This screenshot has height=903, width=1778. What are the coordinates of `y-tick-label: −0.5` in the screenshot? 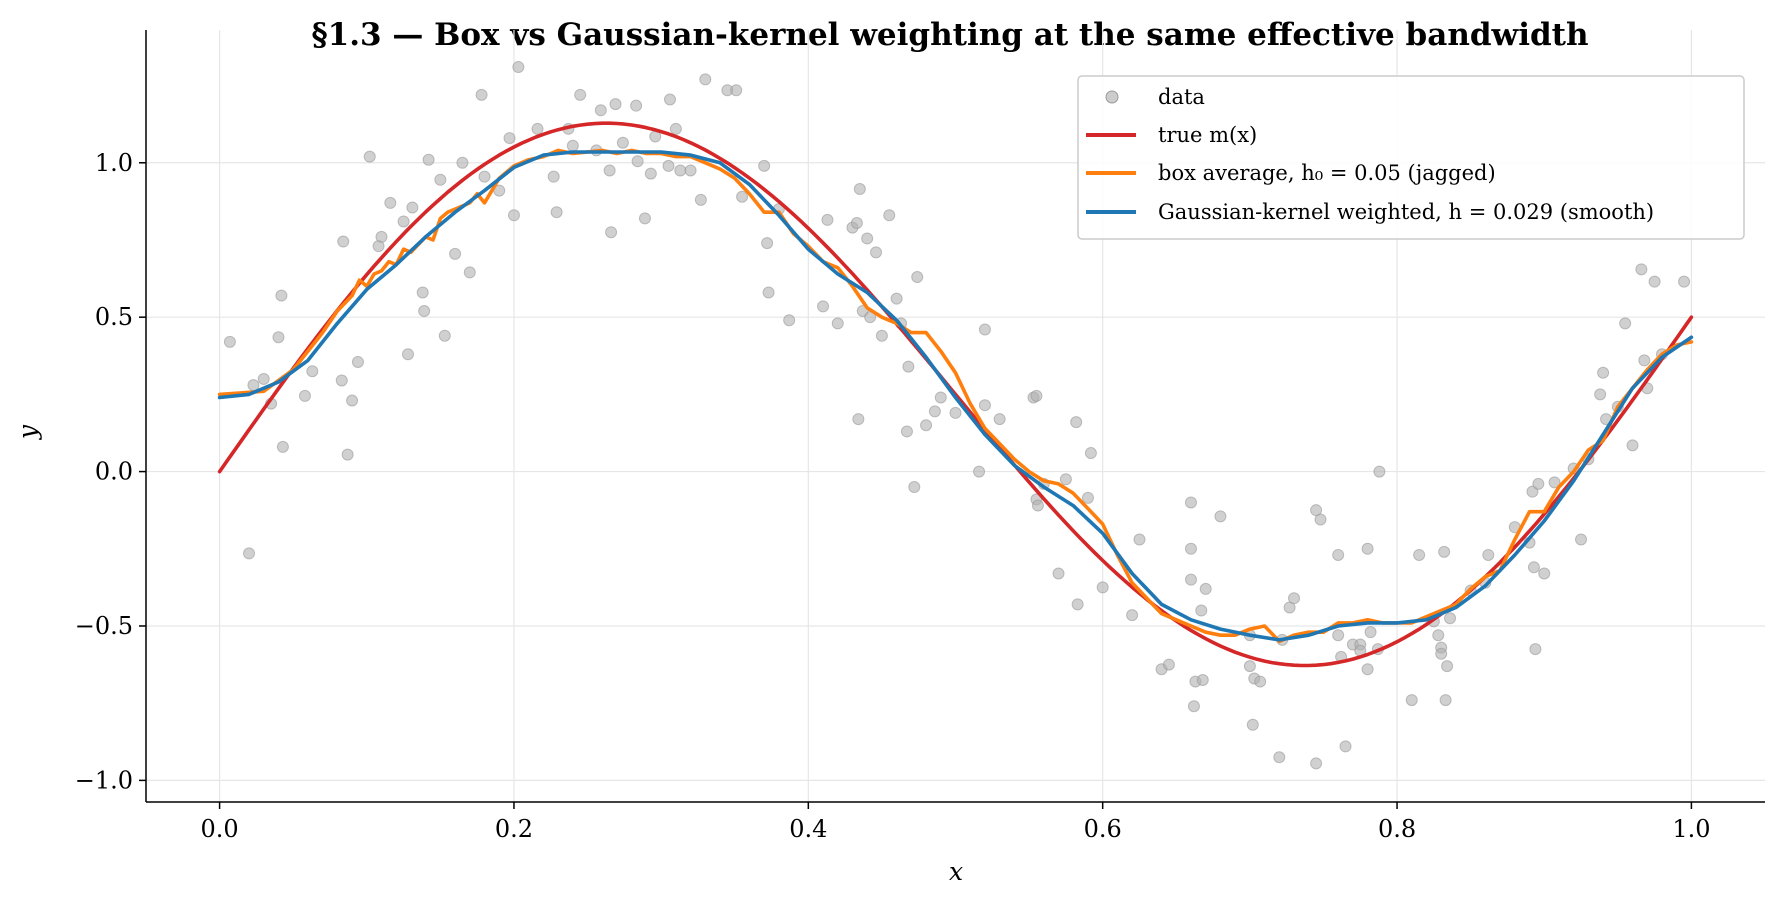 It's located at (104, 626).